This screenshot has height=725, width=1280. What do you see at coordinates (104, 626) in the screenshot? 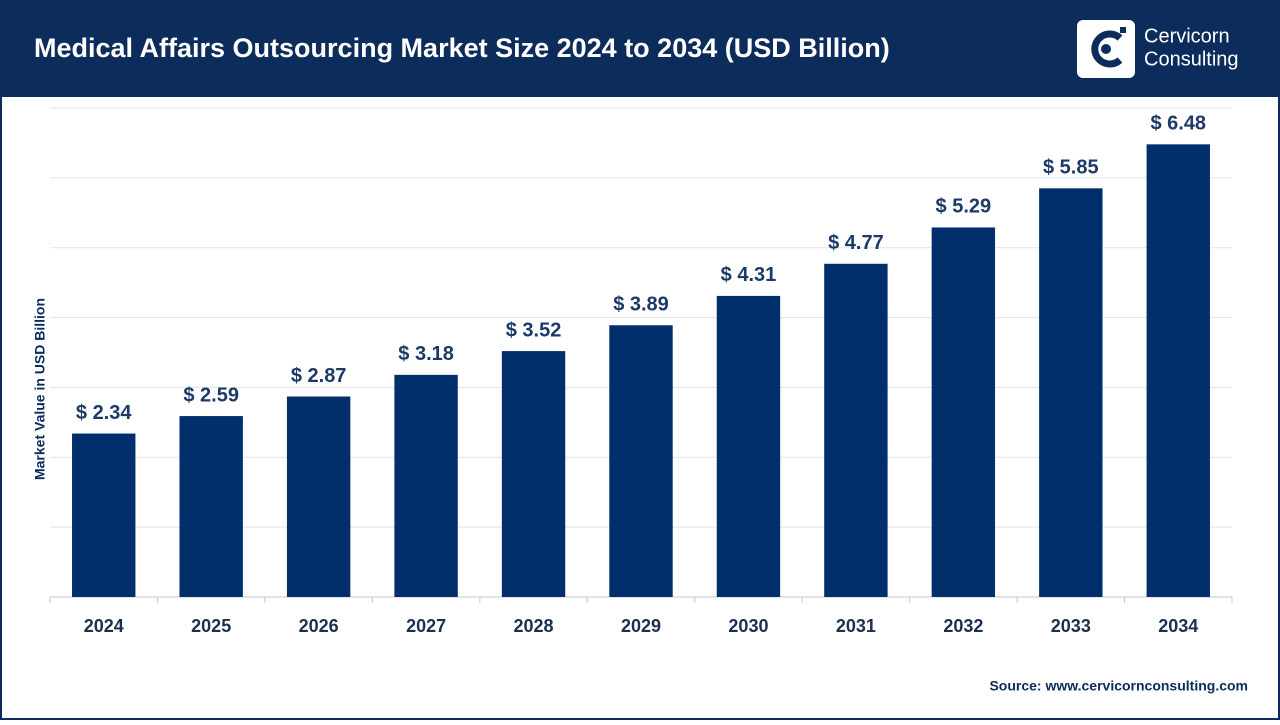
I see `x-tick-label: 2024` at bounding box center [104, 626].